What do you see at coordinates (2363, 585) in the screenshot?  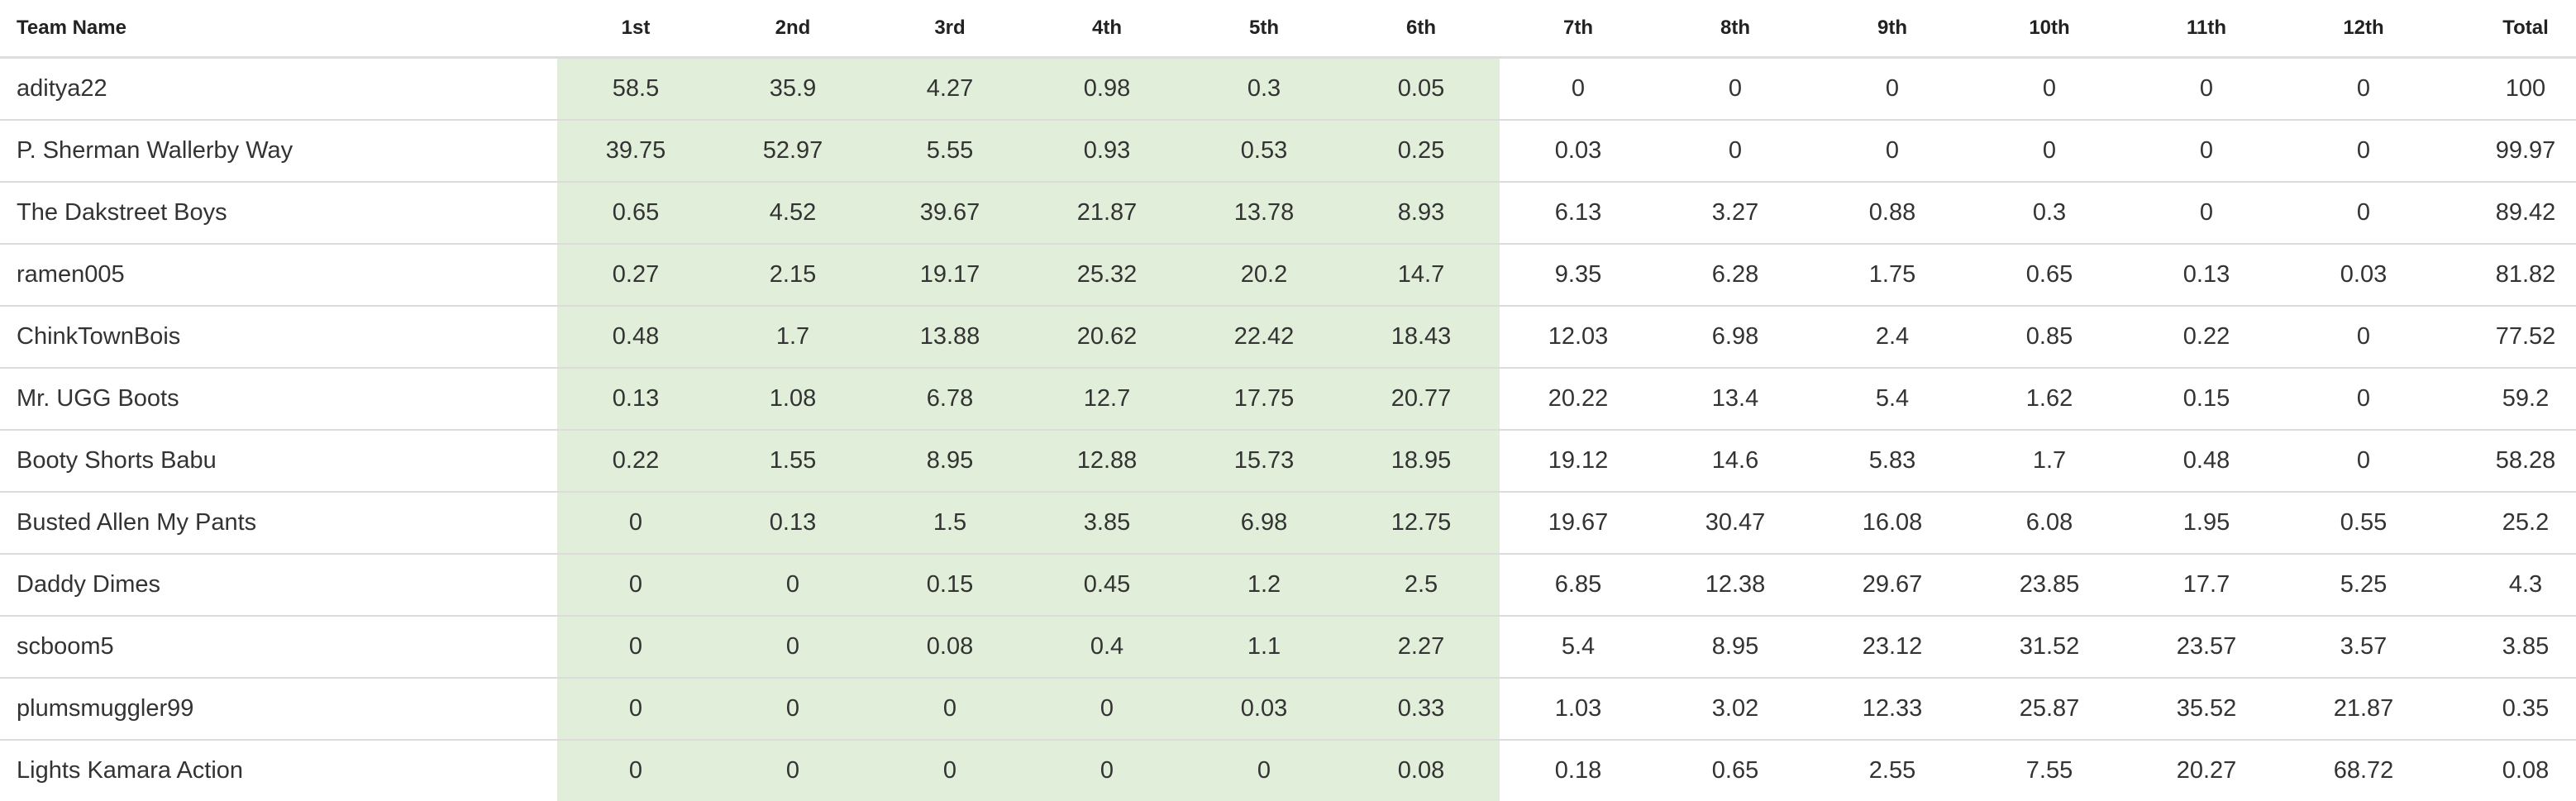 I see `value-cell-12th: 5.25` at bounding box center [2363, 585].